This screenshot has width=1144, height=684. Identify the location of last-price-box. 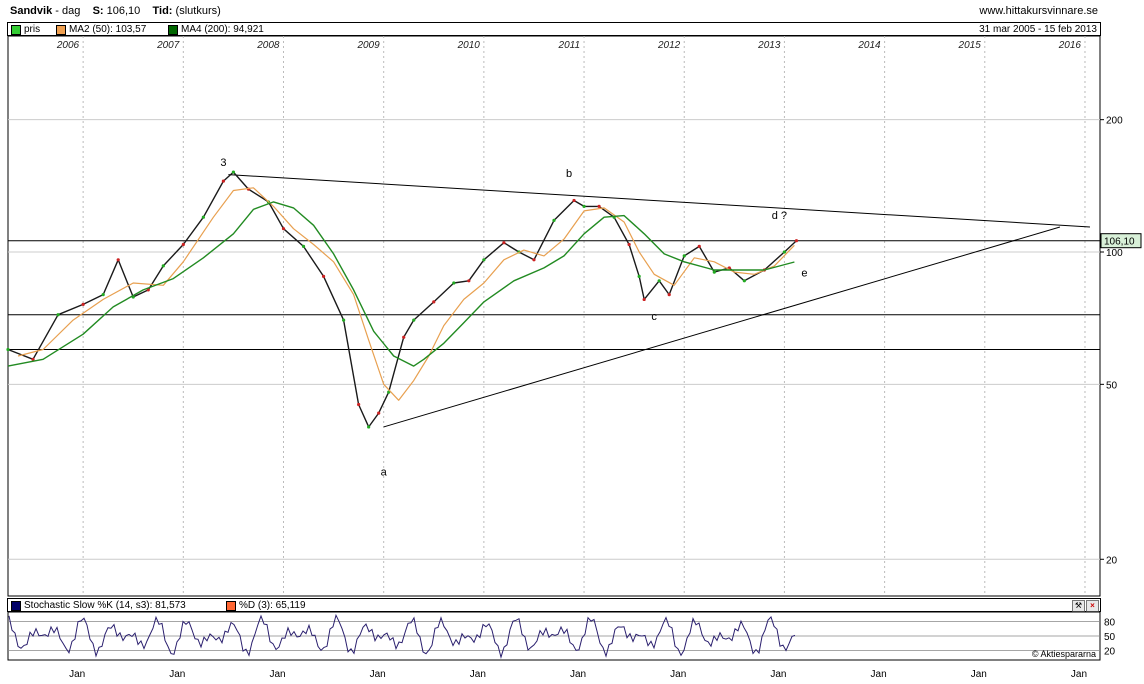
(1121, 241).